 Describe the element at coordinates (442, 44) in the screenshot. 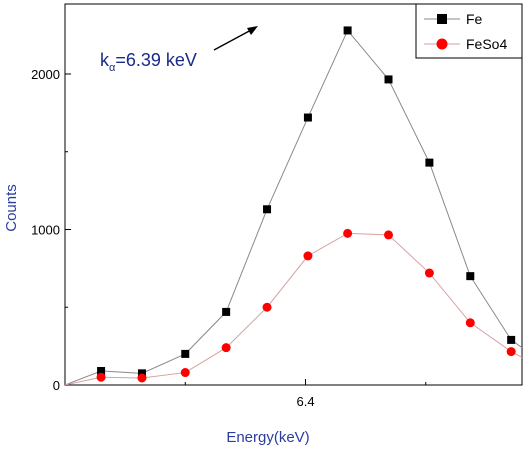

I see `legend-marker-feso4` at that location.